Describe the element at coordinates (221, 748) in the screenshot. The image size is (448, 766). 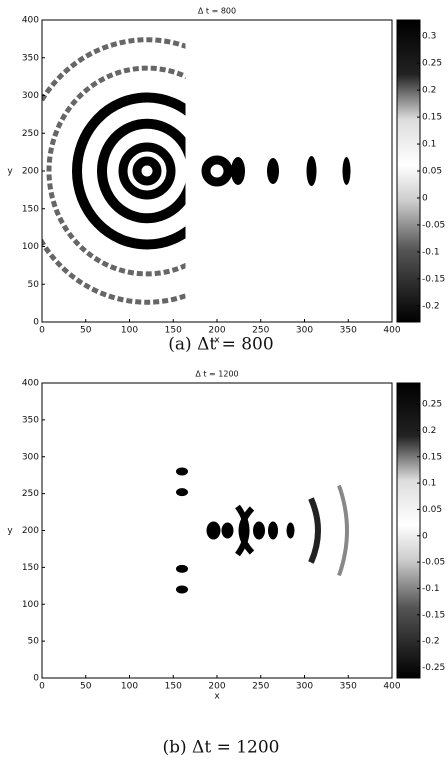
I see `caption: (b) Δt = 1200` at that location.